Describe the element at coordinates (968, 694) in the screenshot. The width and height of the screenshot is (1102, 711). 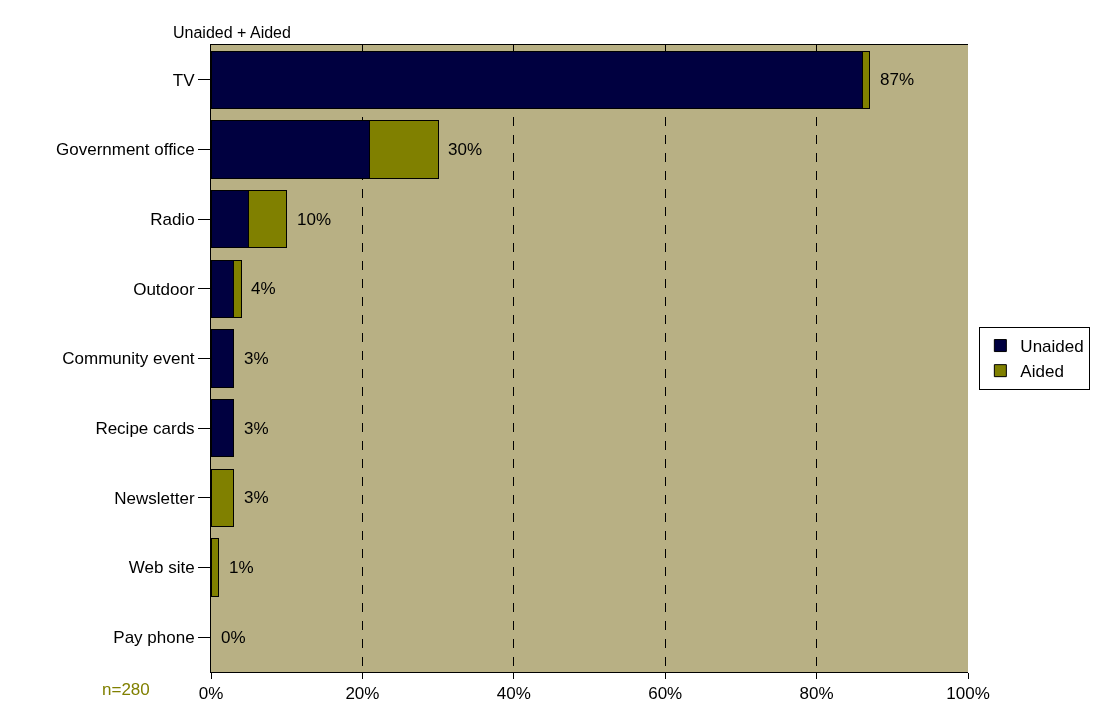
I see `x-tick-label: 100%` at that location.